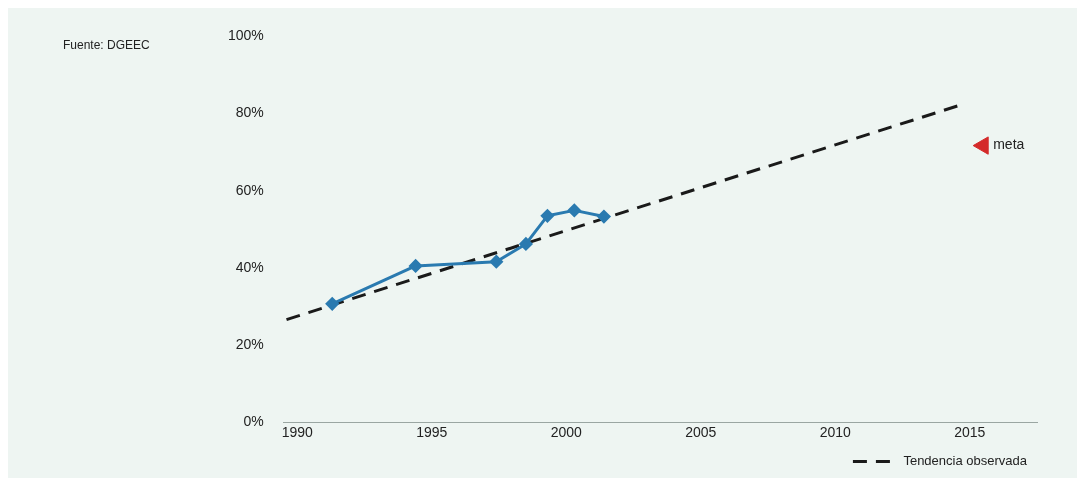 The width and height of the screenshot is (1085, 488). What do you see at coordinates (835, 432) in the screenshot?
I see `x-tick-label: 2010` at bounding box center [835, 432].